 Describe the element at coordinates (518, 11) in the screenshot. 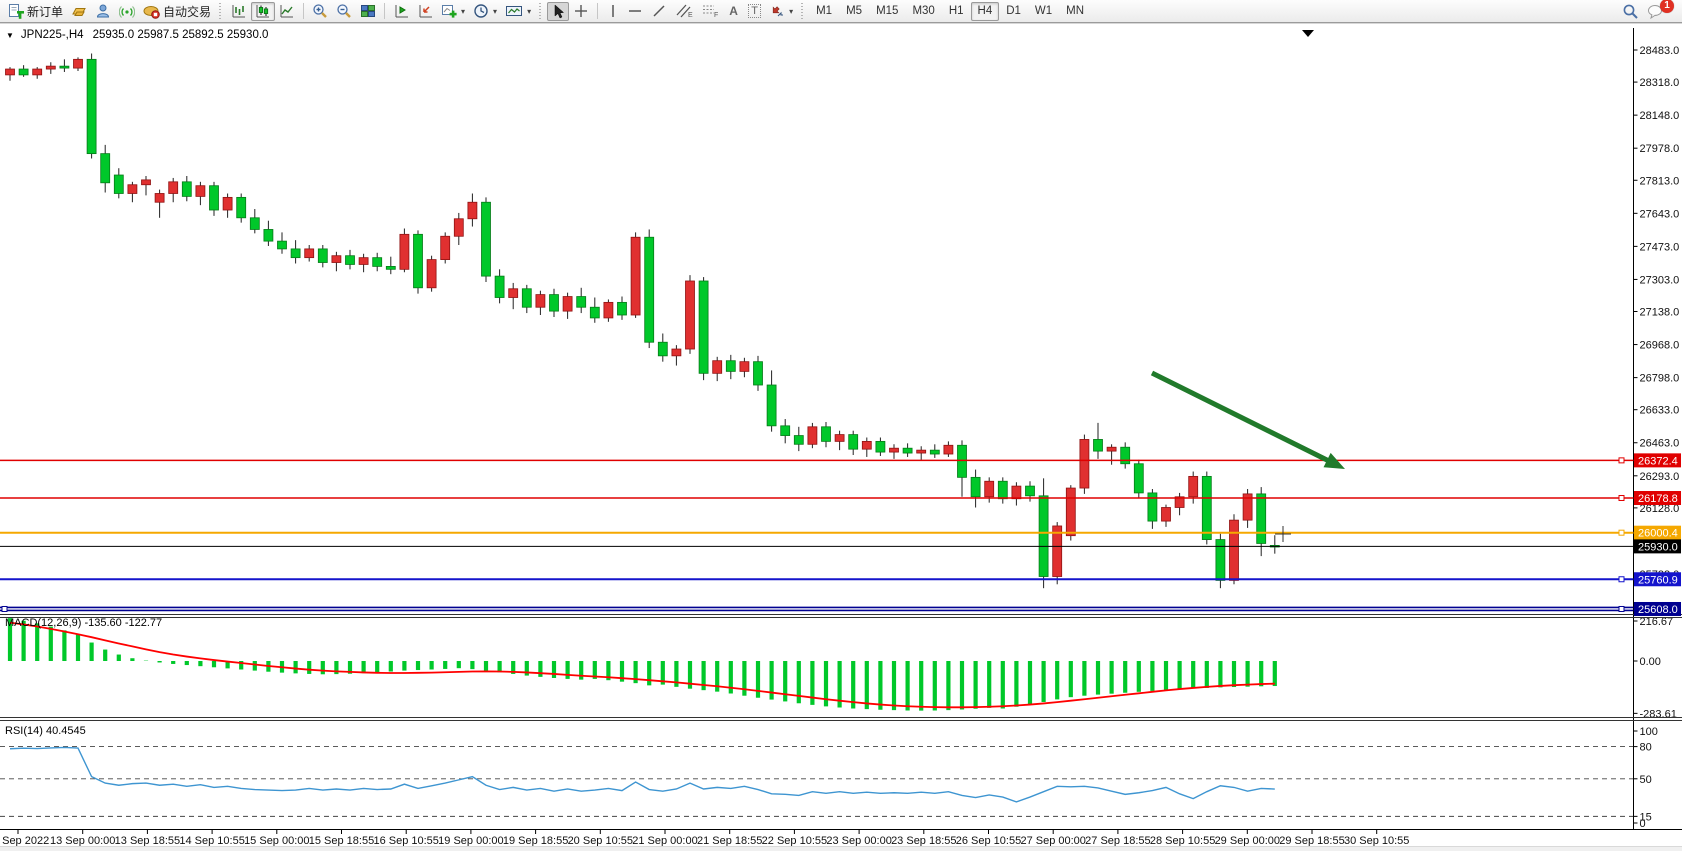

I see `template-button: ▾` at that location.